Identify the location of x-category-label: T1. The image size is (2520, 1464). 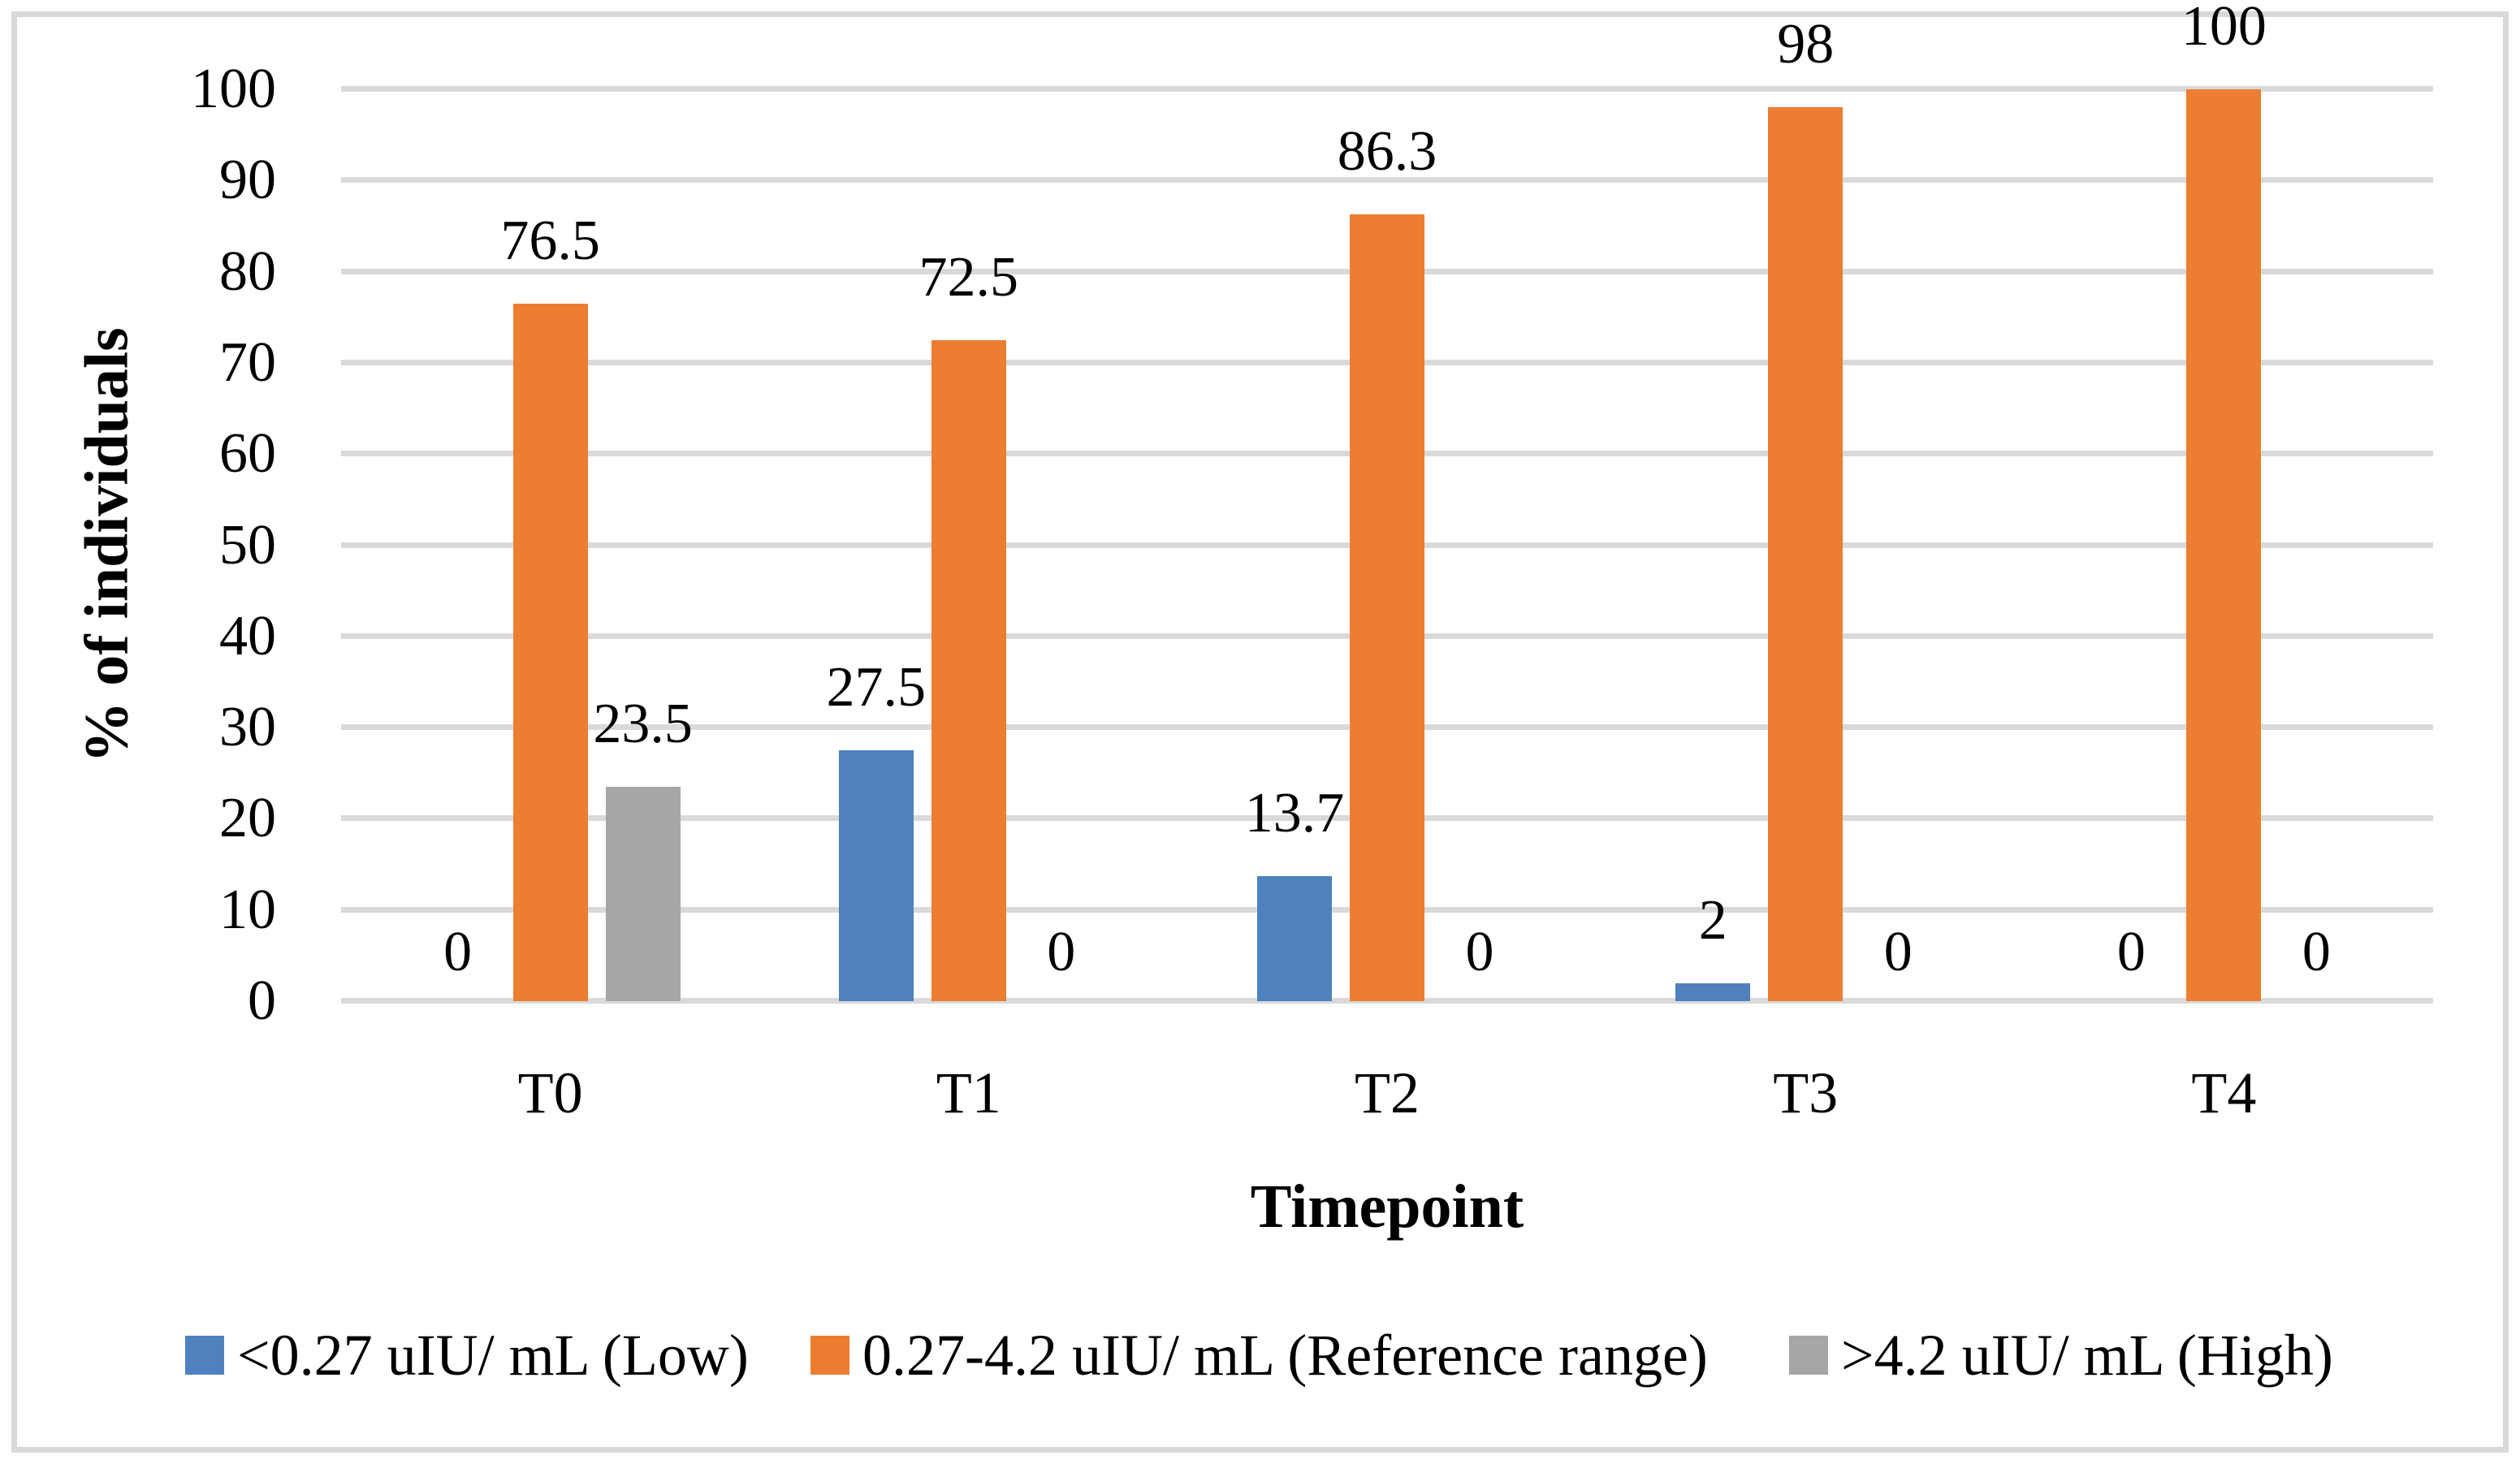
(968, 1092).